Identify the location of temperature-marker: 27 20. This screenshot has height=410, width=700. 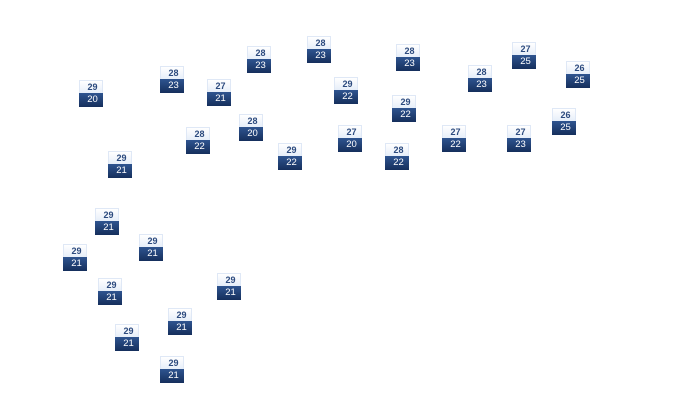
(350, 139).